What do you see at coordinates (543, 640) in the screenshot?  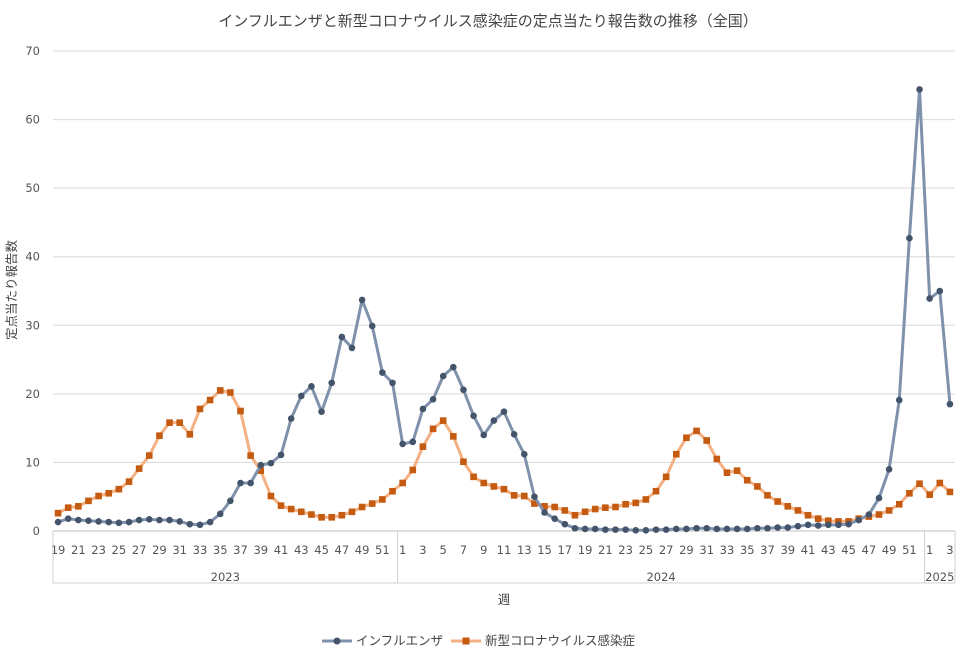 I see `legend-item-covid: 新型コロナウイルス感染症` at bounding box center [543, 640].